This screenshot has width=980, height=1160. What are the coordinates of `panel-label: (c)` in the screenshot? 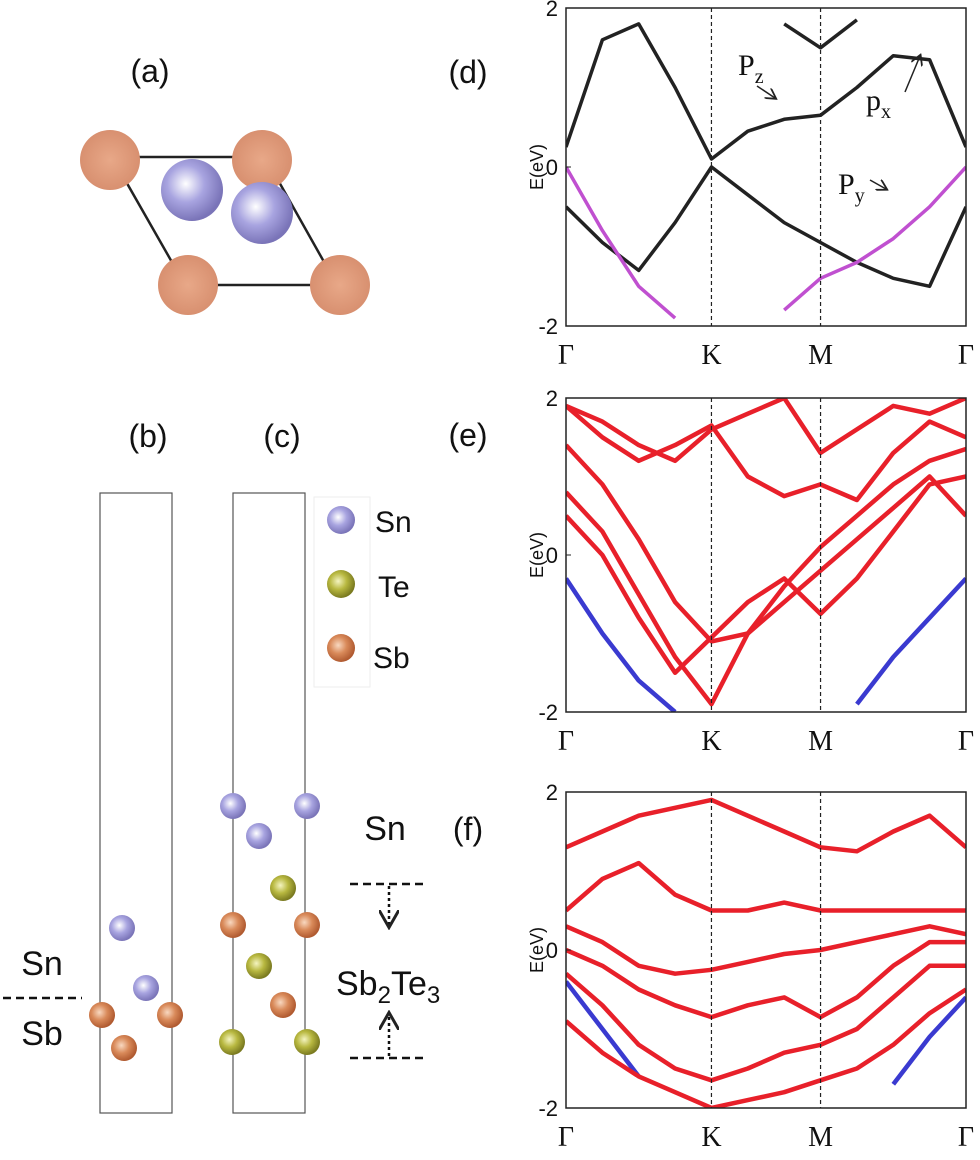 It's located at (281, 436).